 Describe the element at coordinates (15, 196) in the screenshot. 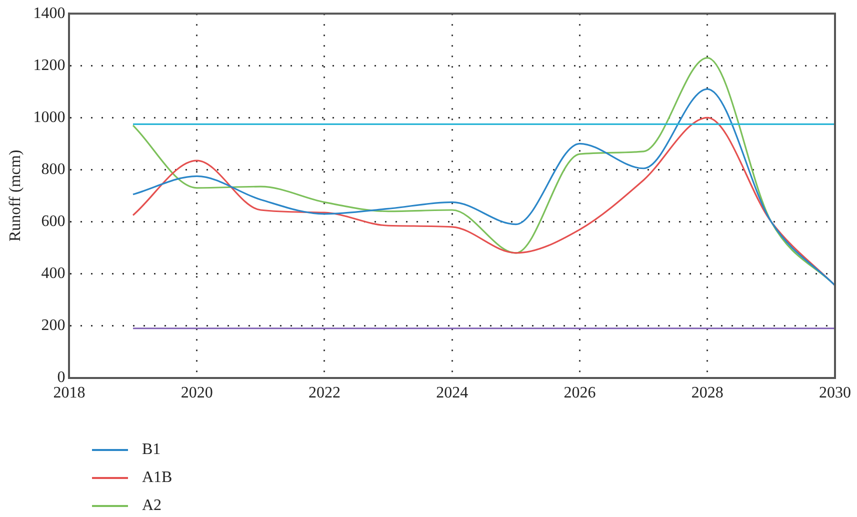

I see `y-axis-title: Runoff (mcm)` at that location.